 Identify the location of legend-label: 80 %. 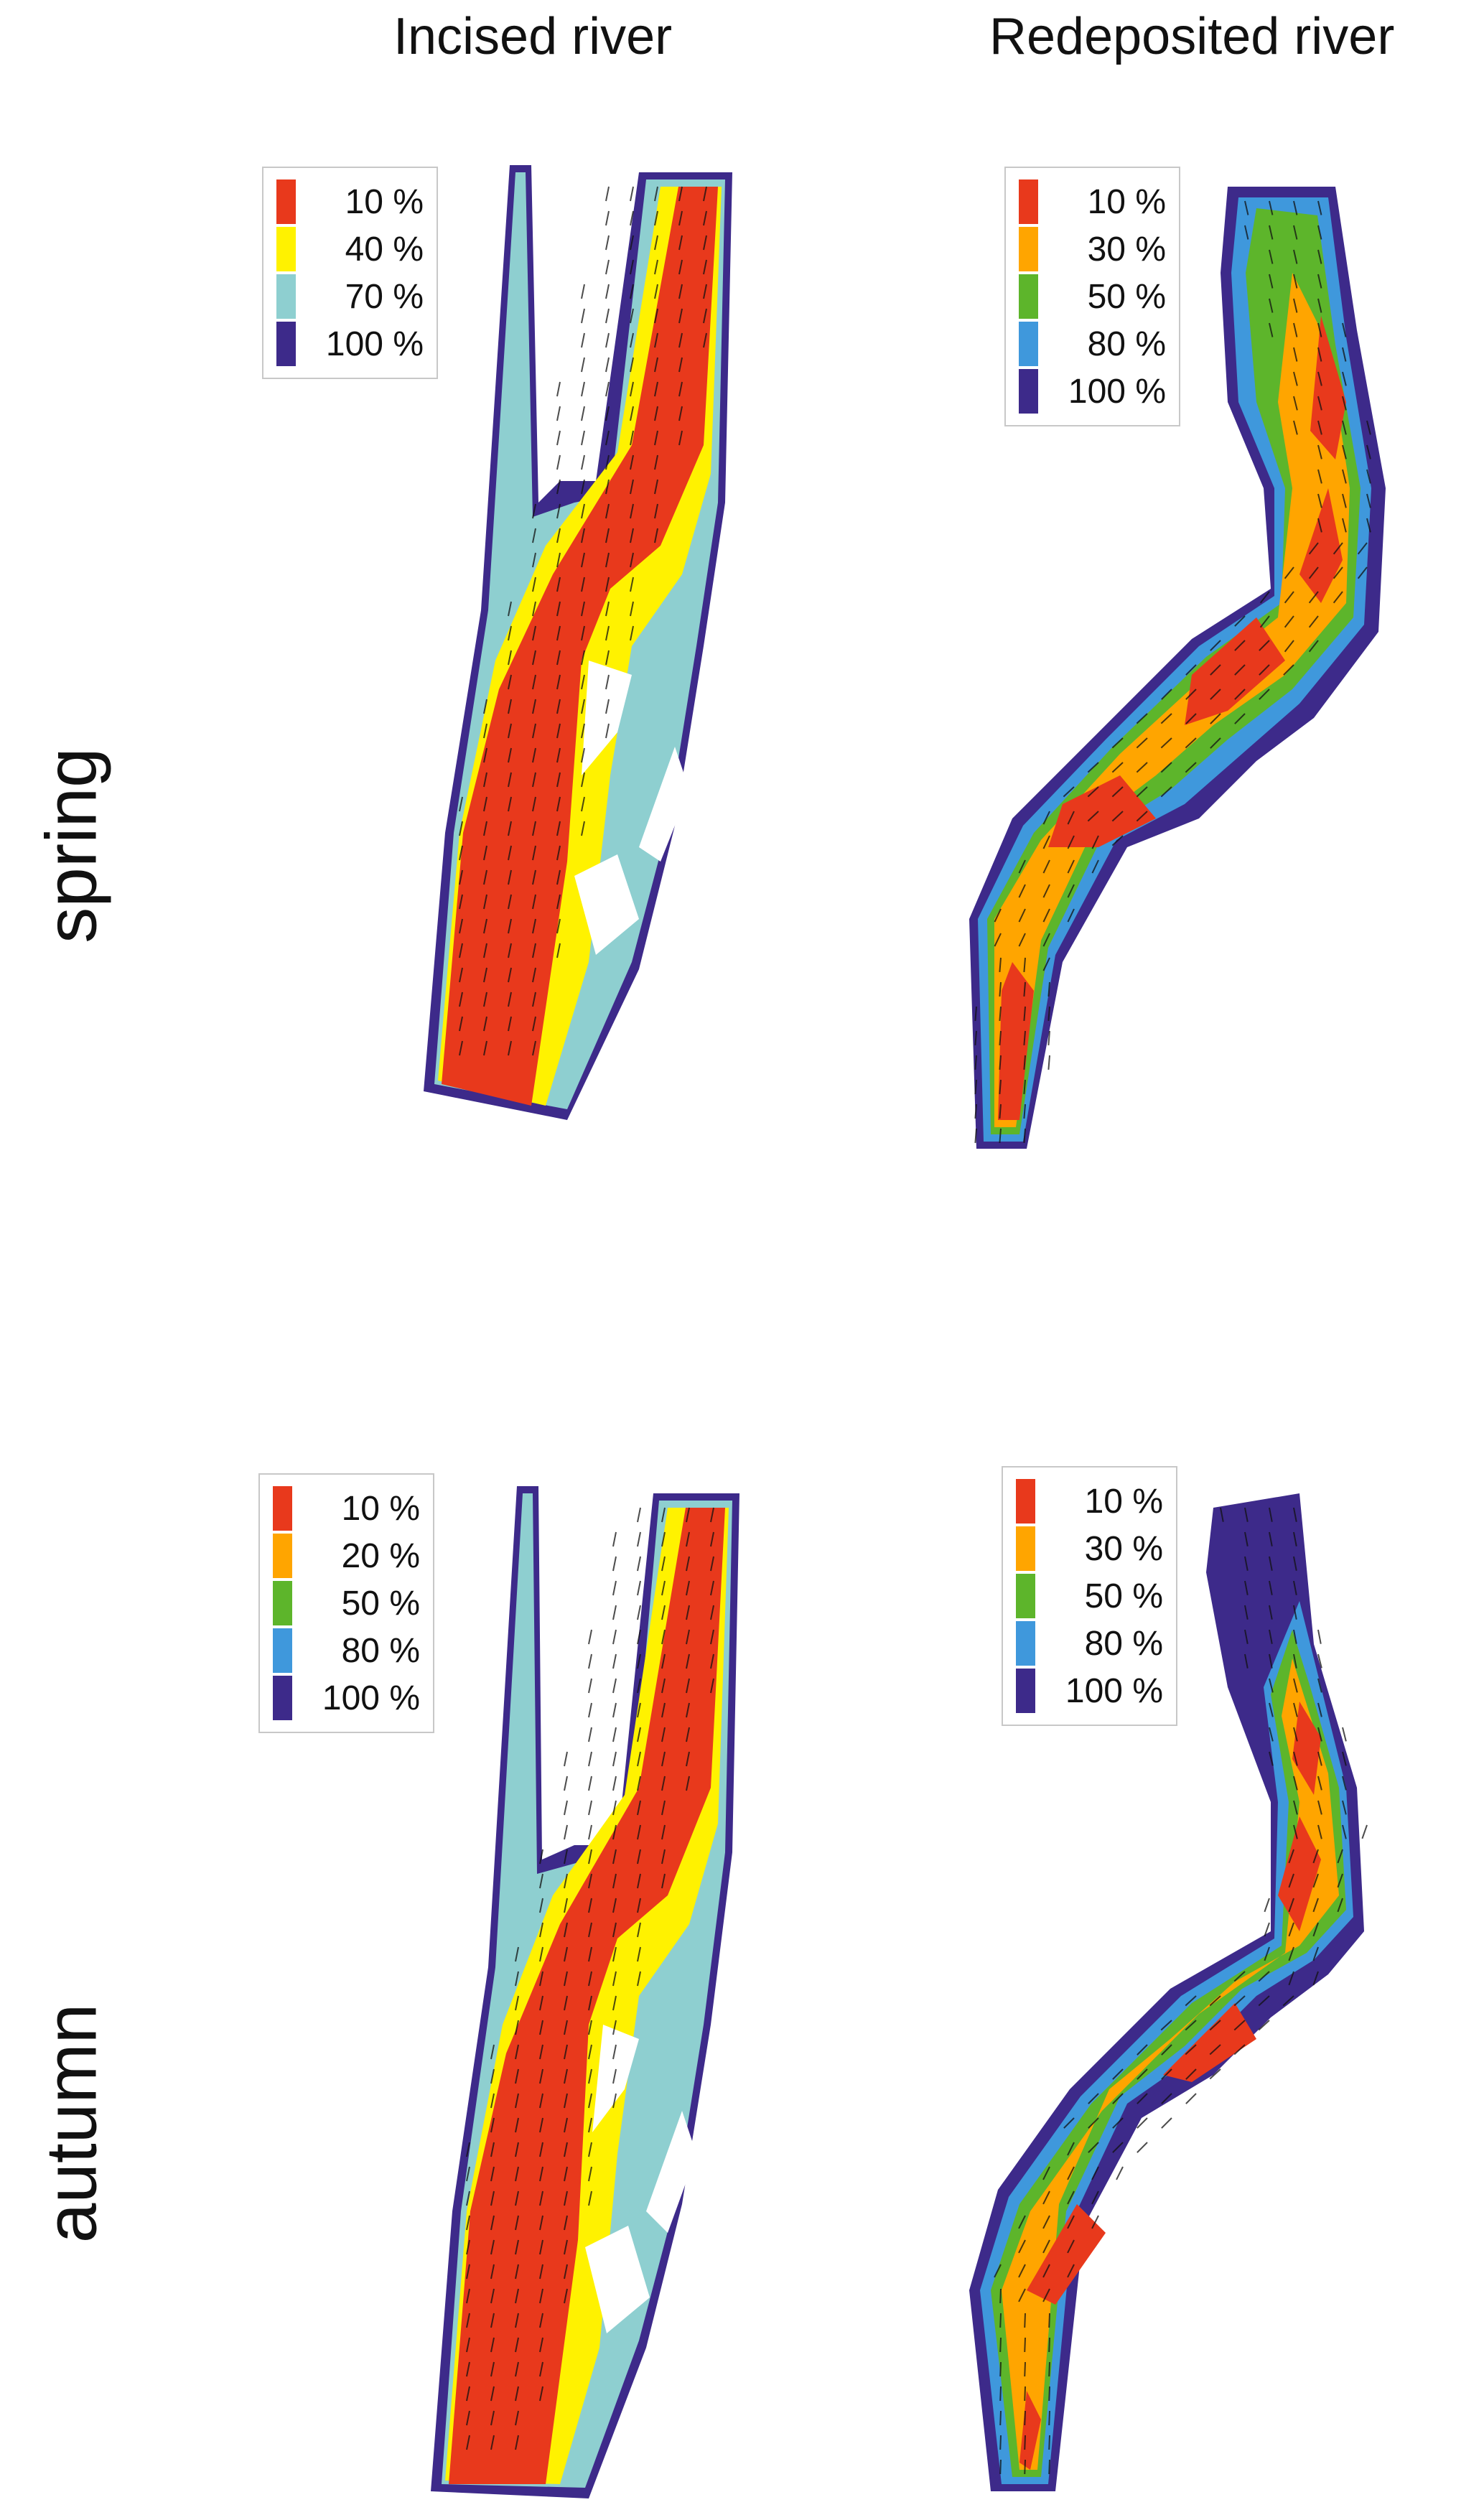
(1126, 344).